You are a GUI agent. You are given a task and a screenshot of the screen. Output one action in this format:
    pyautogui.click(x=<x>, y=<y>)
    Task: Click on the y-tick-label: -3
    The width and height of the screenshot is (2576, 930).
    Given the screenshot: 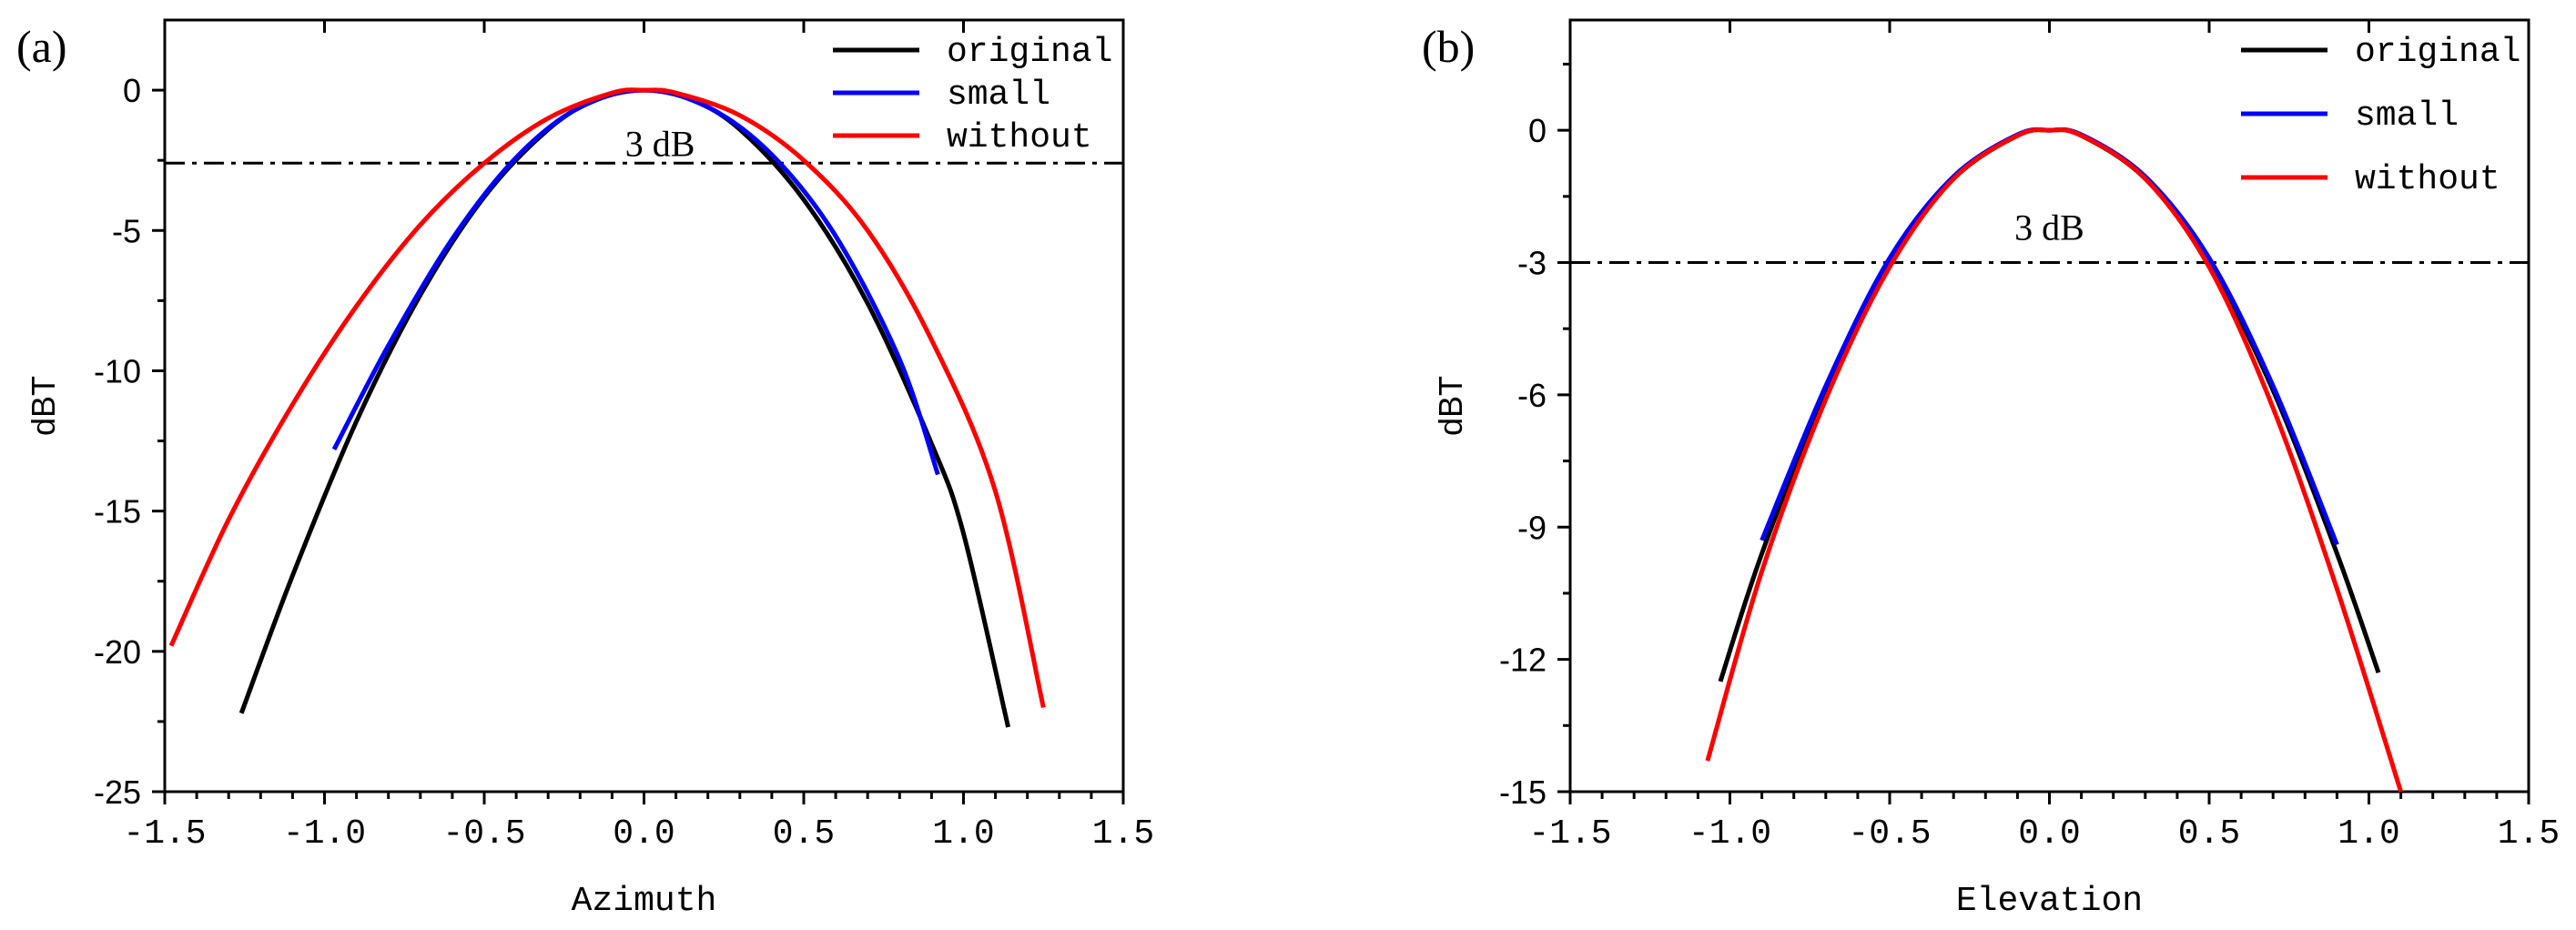 What is the action you would take?
    pyautogui.click(x=1532, y=263)
    